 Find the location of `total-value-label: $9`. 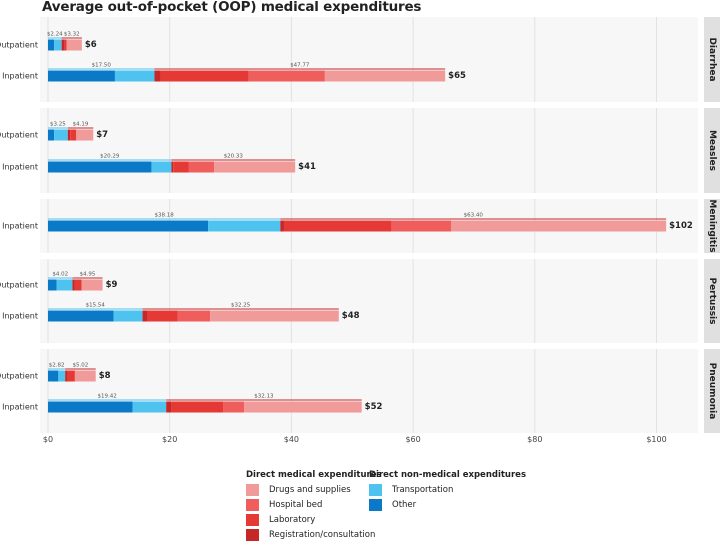

total-value-label: $9 is located at coordinates (112, 285).